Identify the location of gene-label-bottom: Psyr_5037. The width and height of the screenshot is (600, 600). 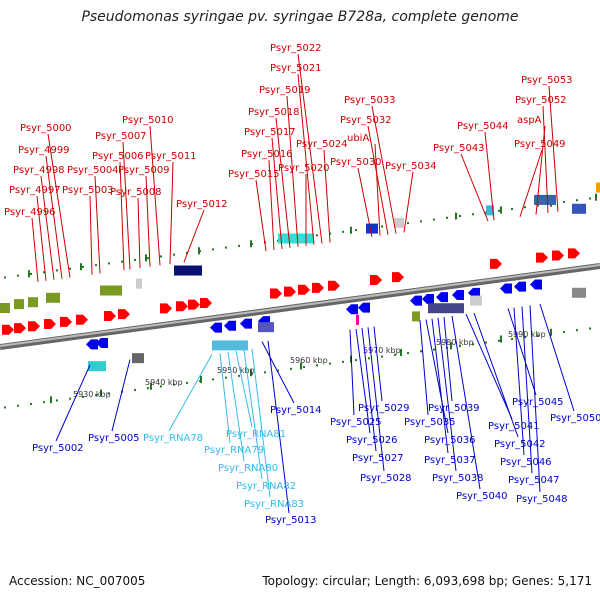
(450, 460).